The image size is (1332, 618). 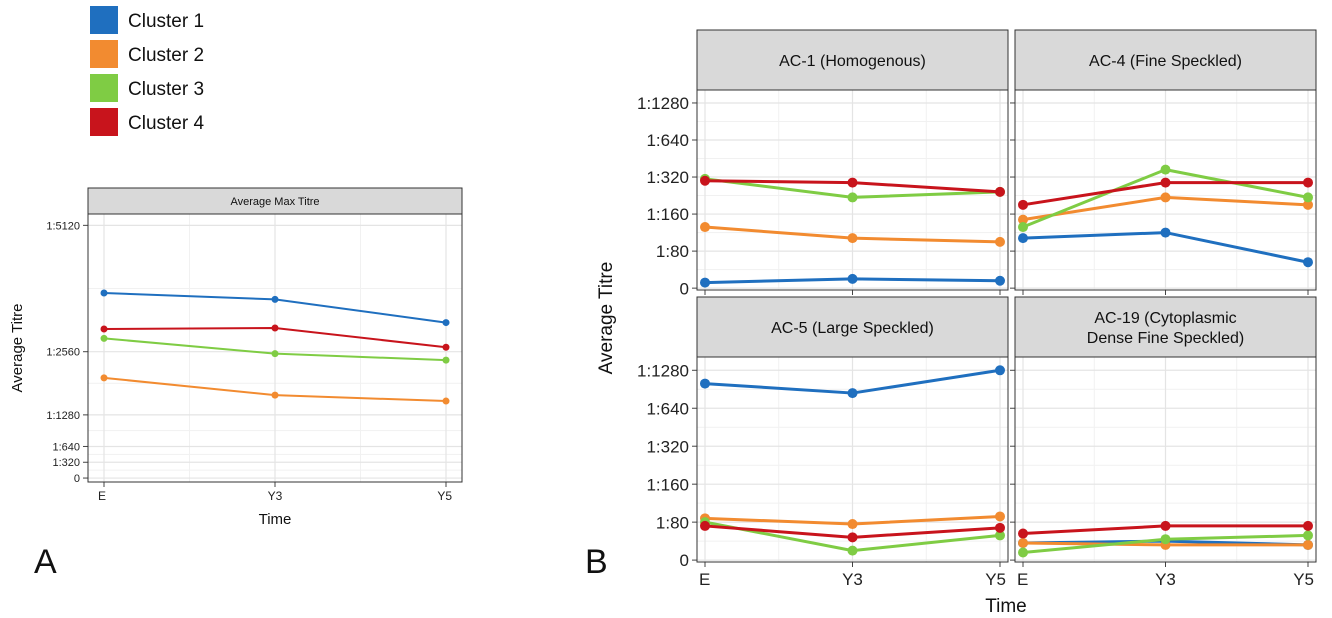 What do you see at coordinates (672, 251) in the screenshot?
I see `panel-b-facet-1-ytick-label: 1:80` at bounding box center [672, 251].